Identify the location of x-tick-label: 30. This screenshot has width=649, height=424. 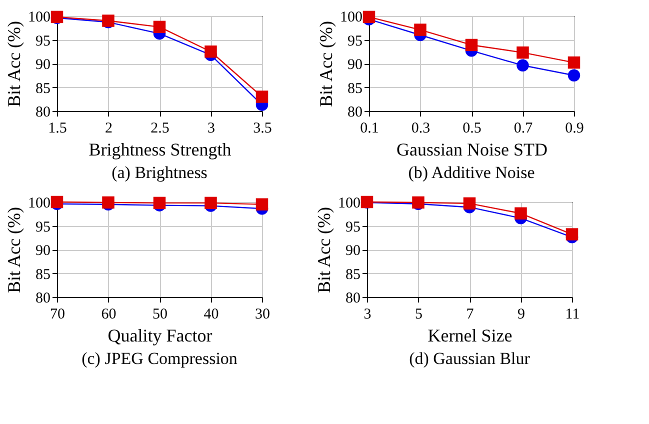
(262, 314).